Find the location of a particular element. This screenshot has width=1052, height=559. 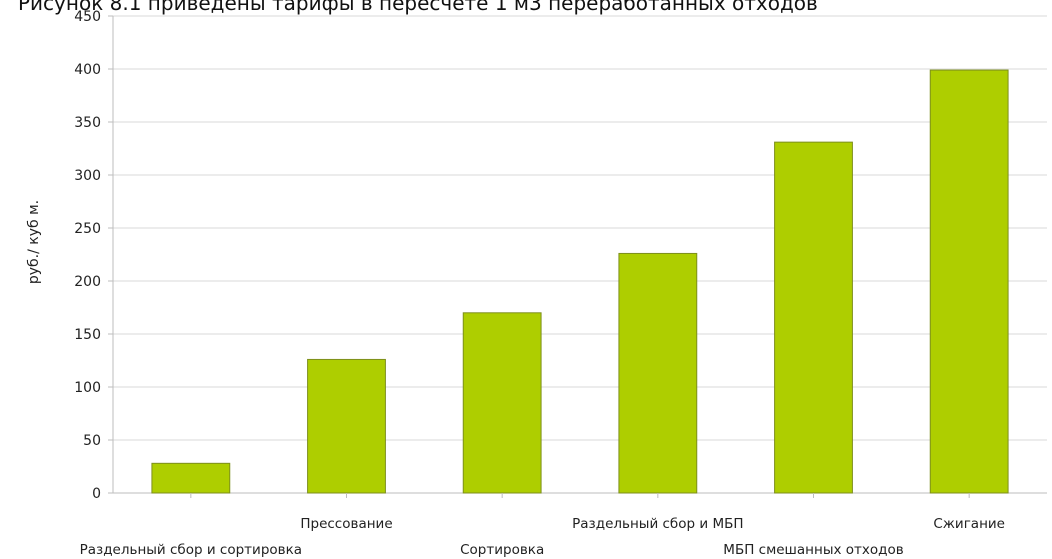

y-tick-label: 0 is located at coordinates (96, 494).